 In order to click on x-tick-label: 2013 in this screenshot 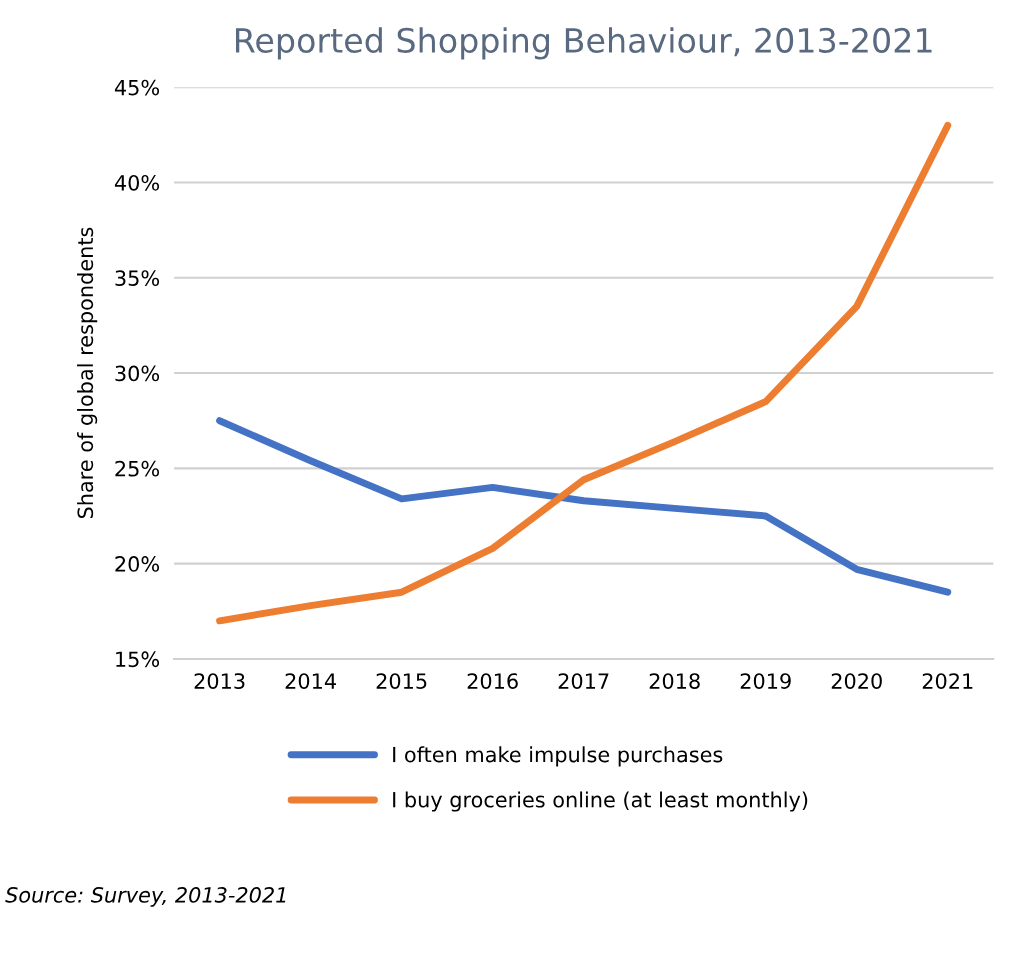, I will do `click(219, 681)`.